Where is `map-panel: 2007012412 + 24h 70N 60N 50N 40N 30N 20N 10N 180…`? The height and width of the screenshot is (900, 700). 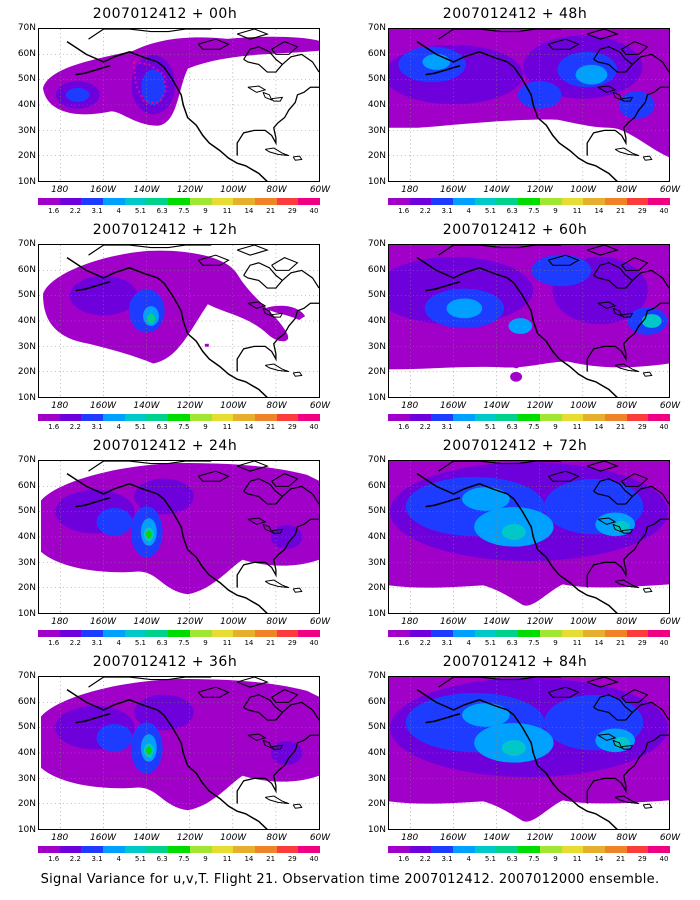
map-panel: 2007012412 + 24h 70N 60N 50N 40N 30N 20N 10N 180… is located at coordinates (170, 544).